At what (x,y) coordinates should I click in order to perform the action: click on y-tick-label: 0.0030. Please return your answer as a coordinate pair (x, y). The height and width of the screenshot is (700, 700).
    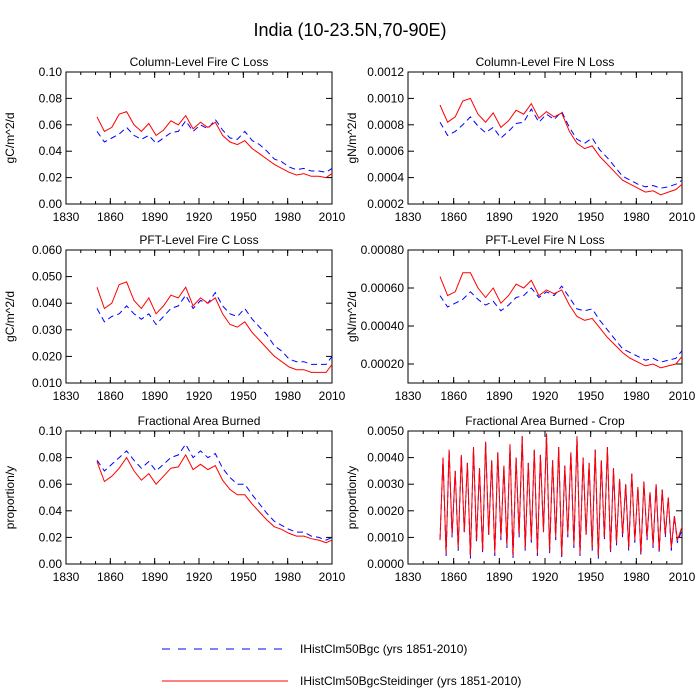
    Looking at the image, I should click on (385, 484).